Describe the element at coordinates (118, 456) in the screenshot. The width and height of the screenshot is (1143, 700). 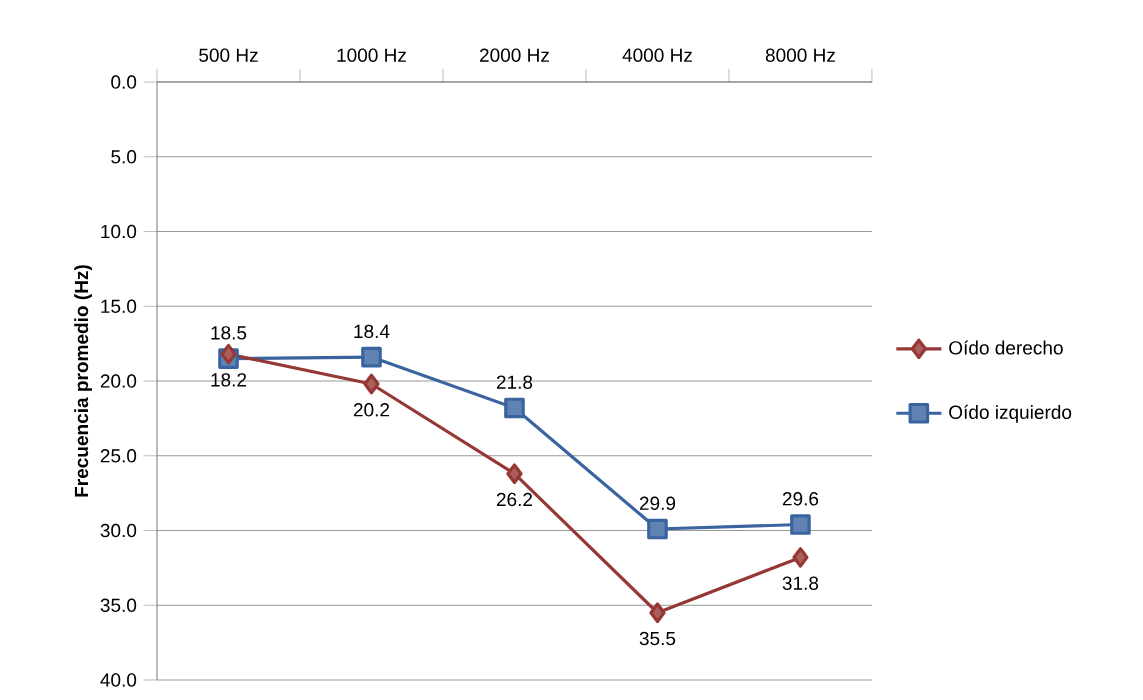
I see `y-tick-label: 25.0` at that location.